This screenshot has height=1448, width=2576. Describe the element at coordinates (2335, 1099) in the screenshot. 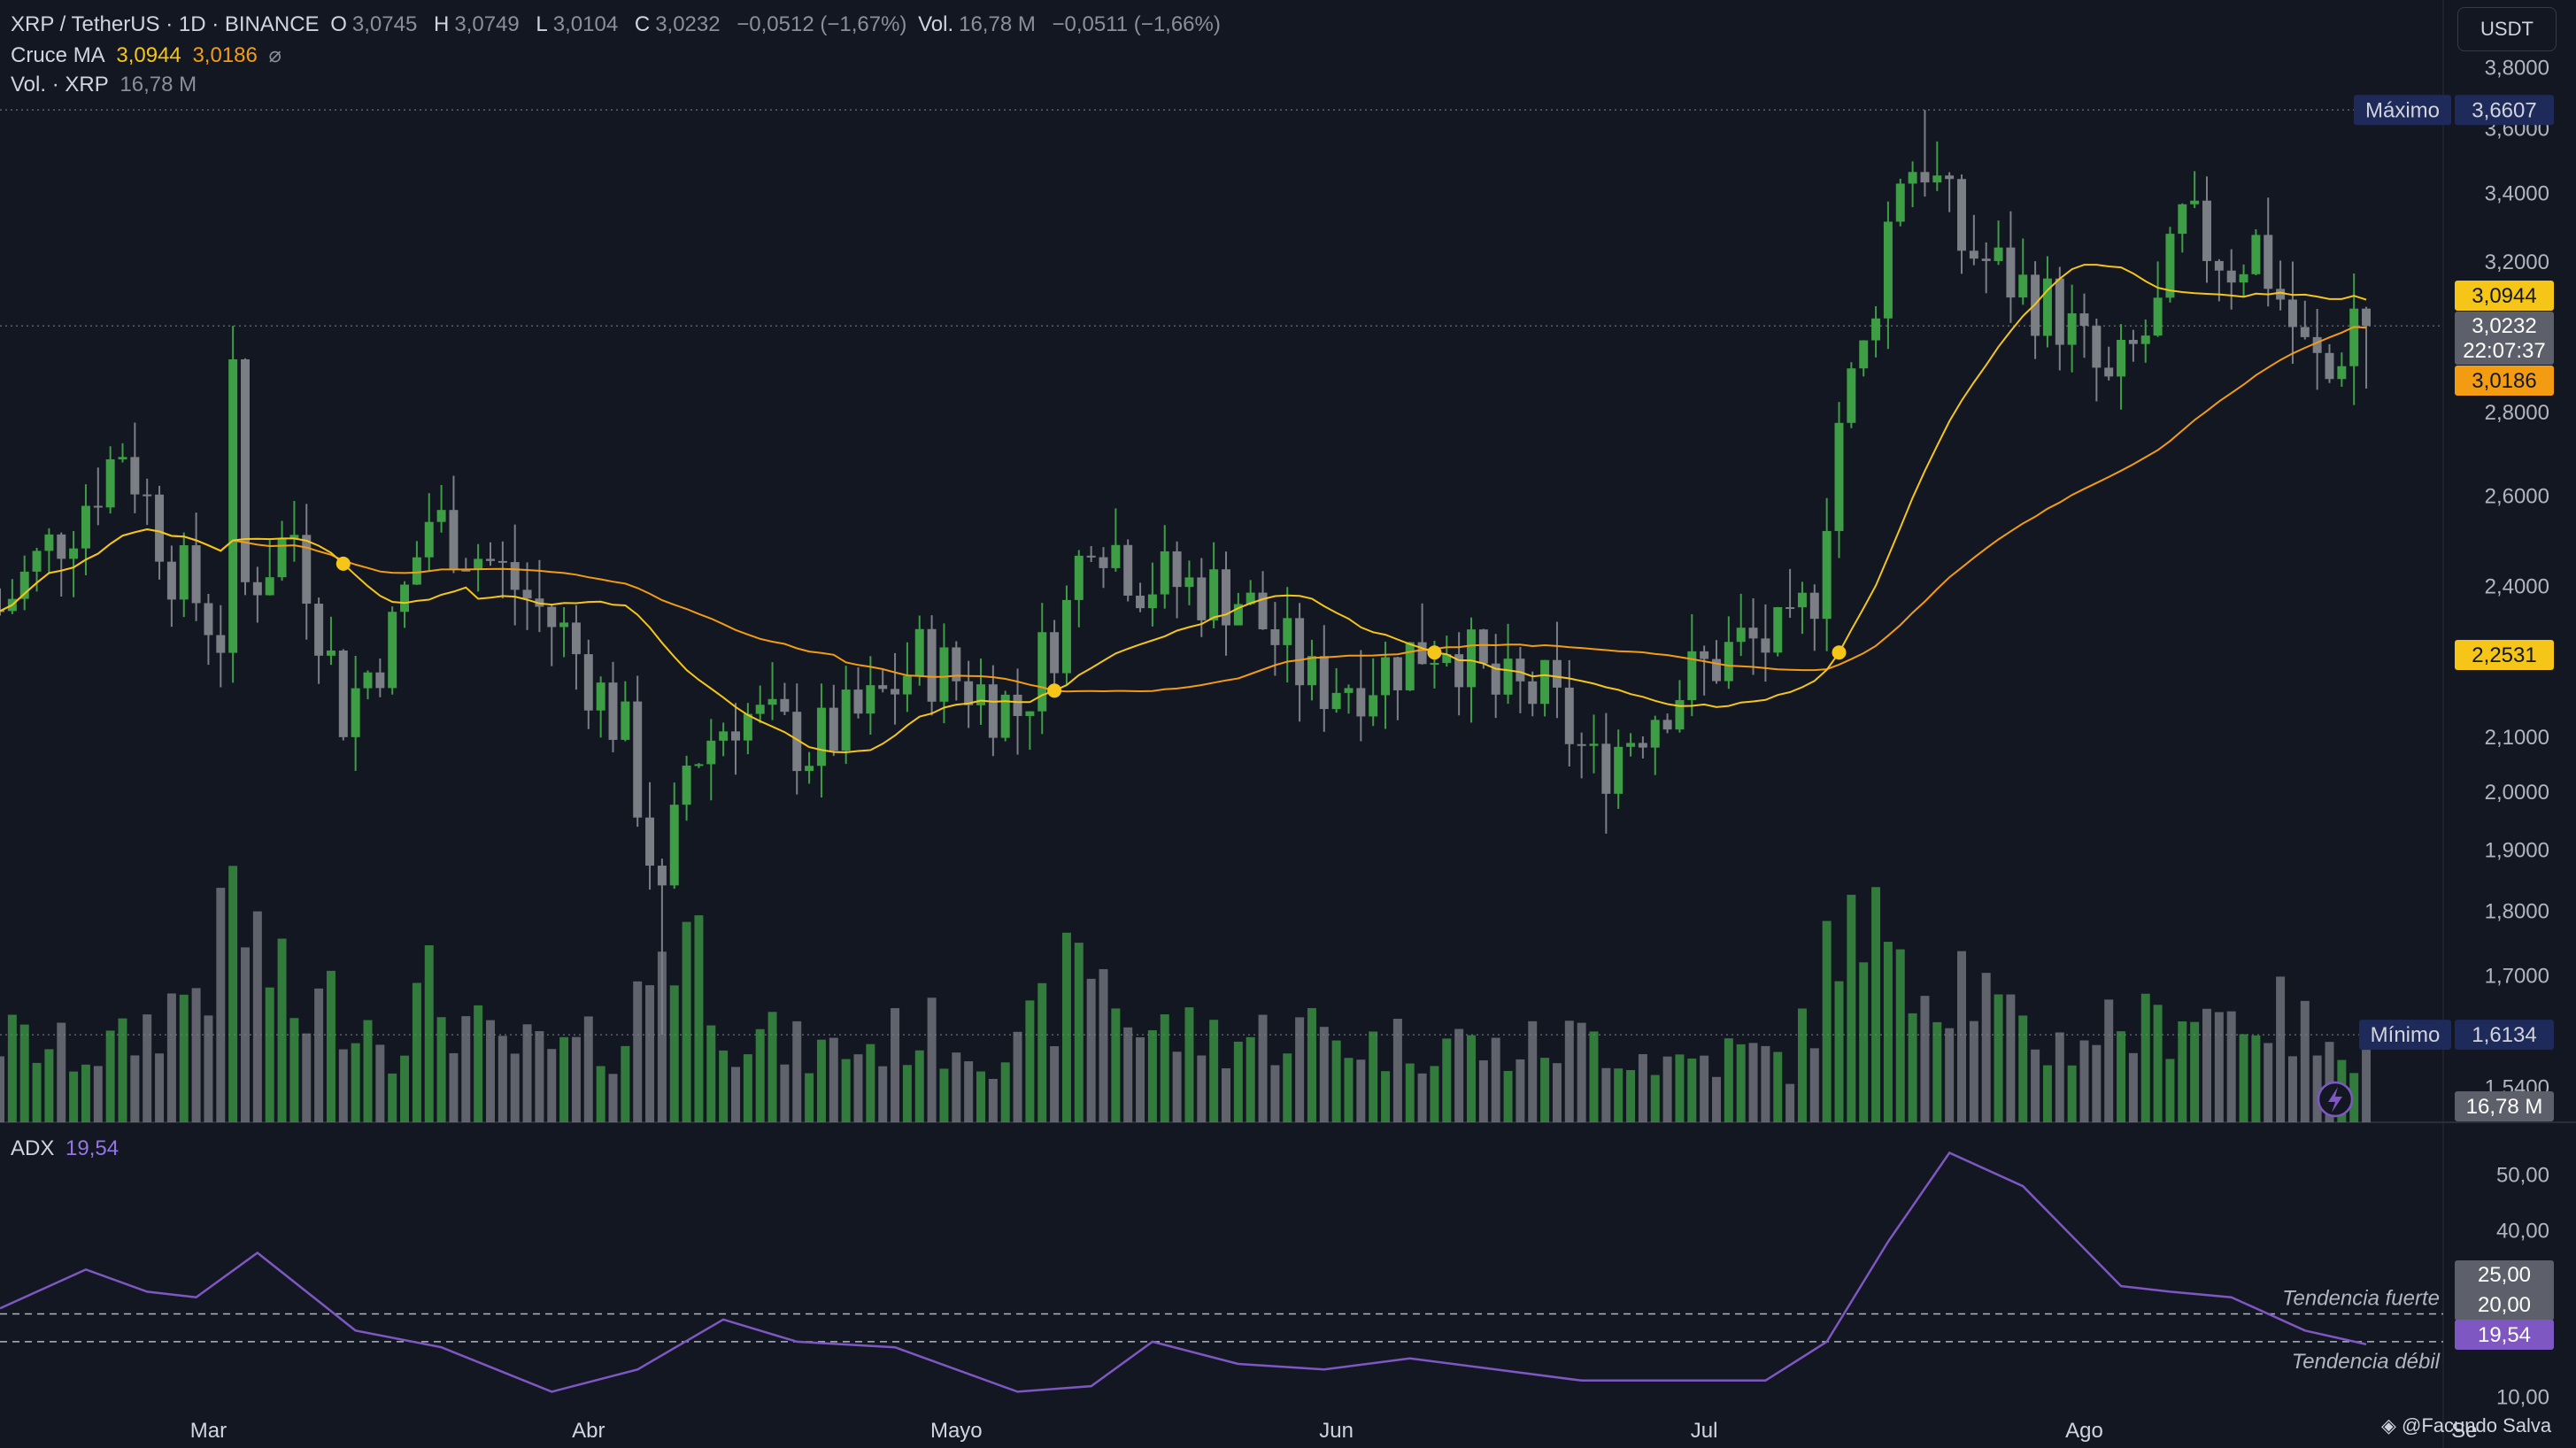

I see `alert-button` at that location.